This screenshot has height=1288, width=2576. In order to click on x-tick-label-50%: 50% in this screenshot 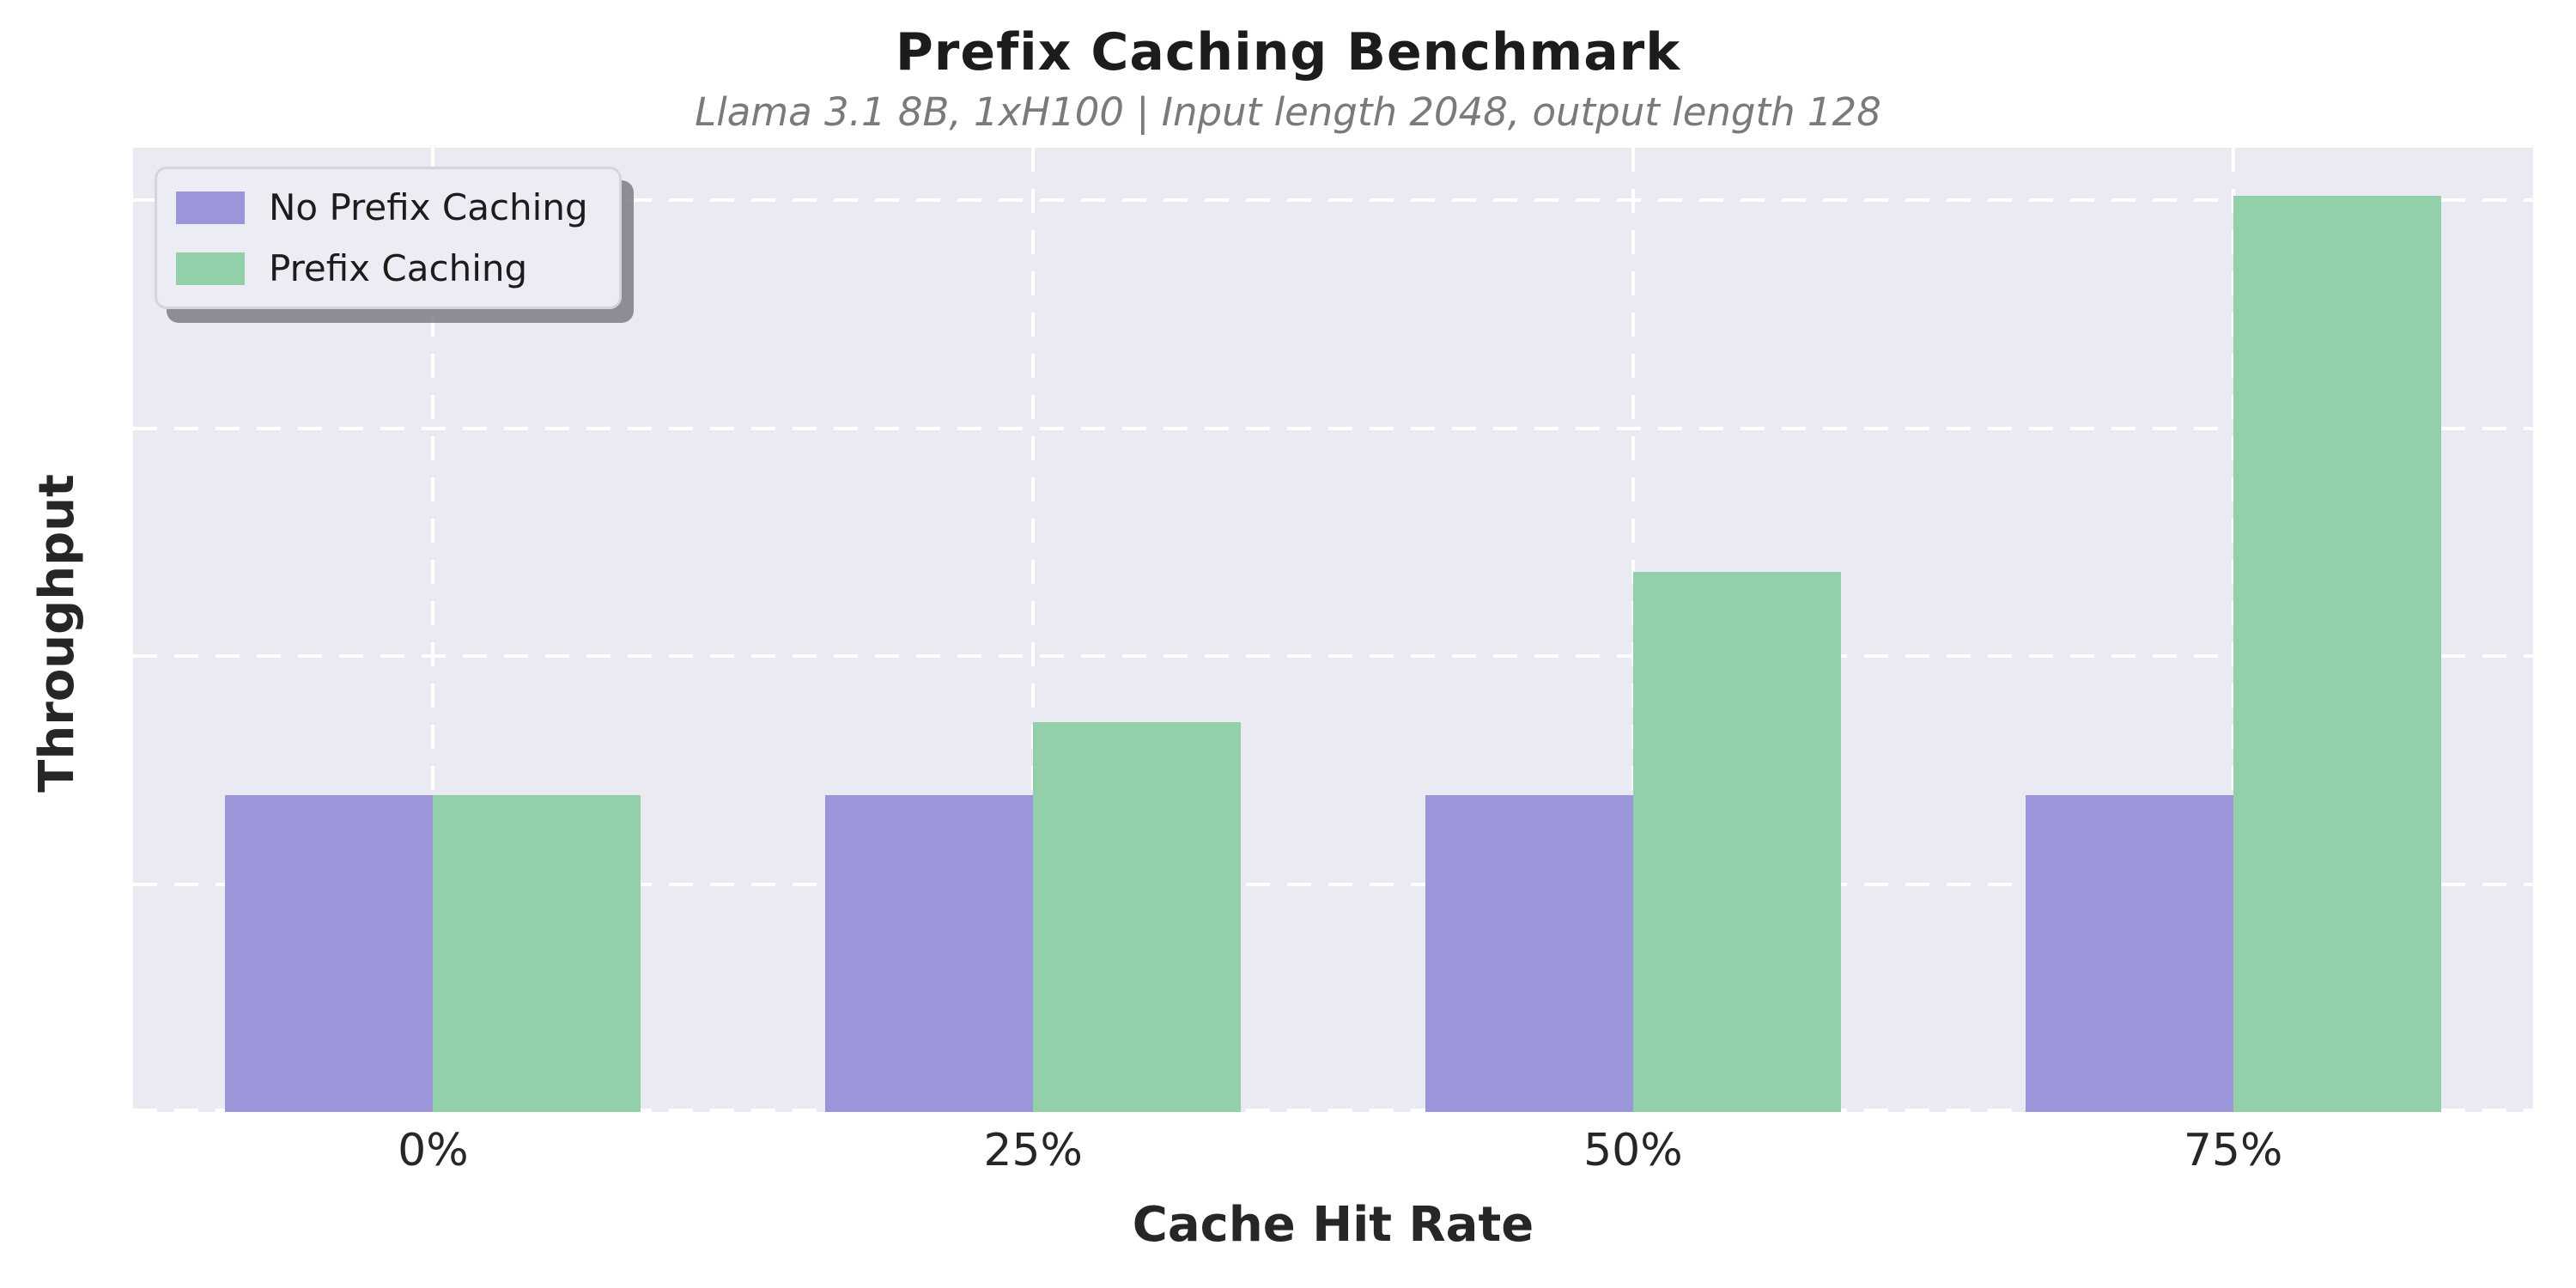, I will do `click(1633, 1151)`.